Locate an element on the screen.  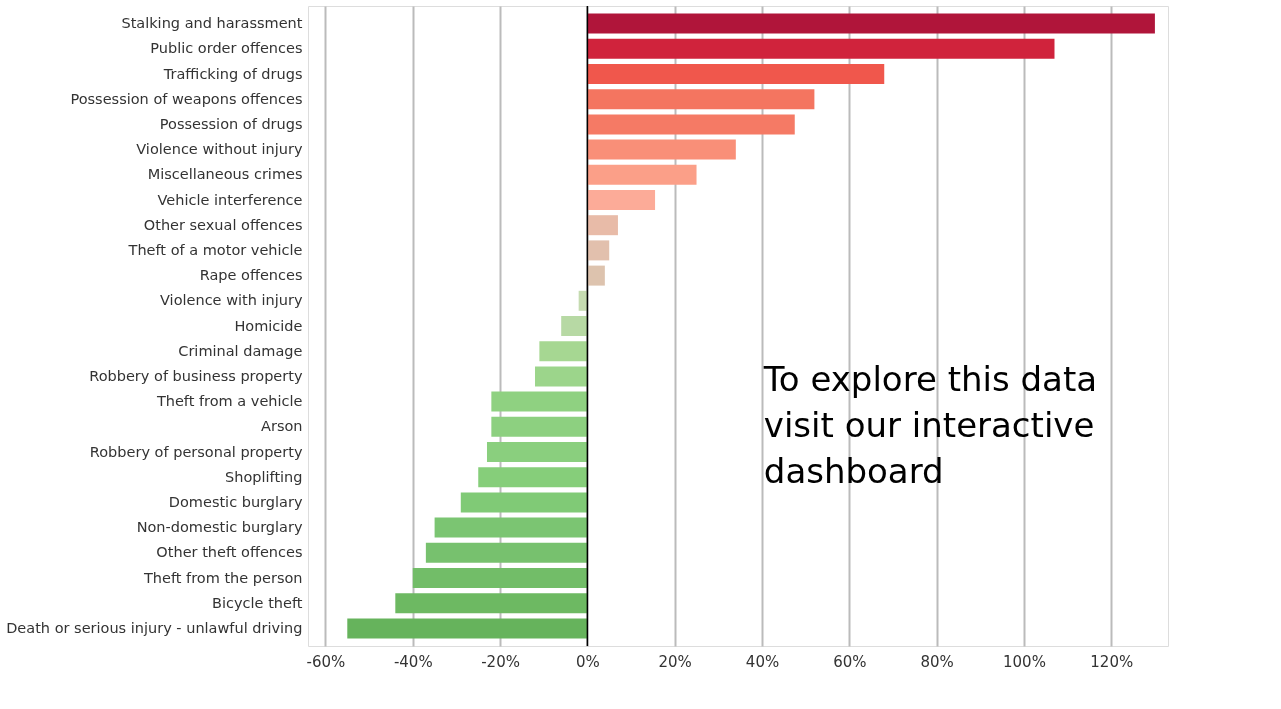
y-tick-label: Other sexual offences is located at coordinates (223, 224).